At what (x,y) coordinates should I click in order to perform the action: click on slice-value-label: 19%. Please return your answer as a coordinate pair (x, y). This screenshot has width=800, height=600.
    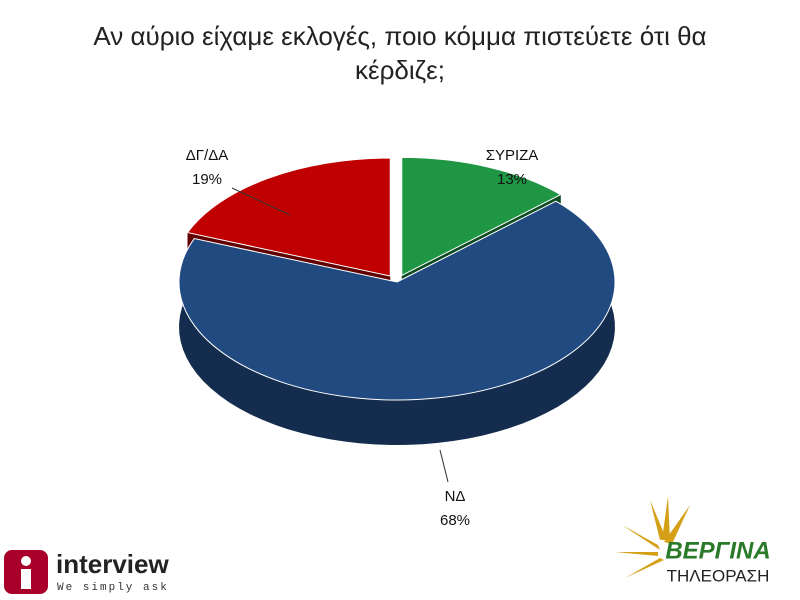
    Looking at the image, I should click on (207, 179).